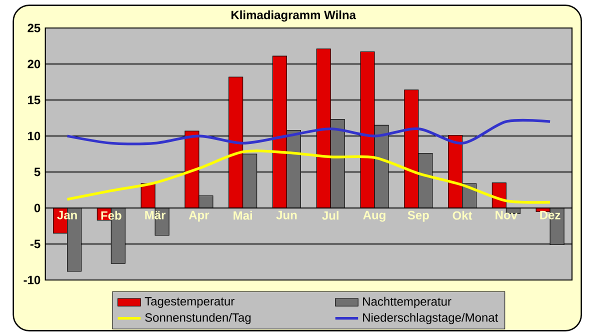 The height and width of the screenshot is (336, 589). I want to click on line-series, so click(309, 177).